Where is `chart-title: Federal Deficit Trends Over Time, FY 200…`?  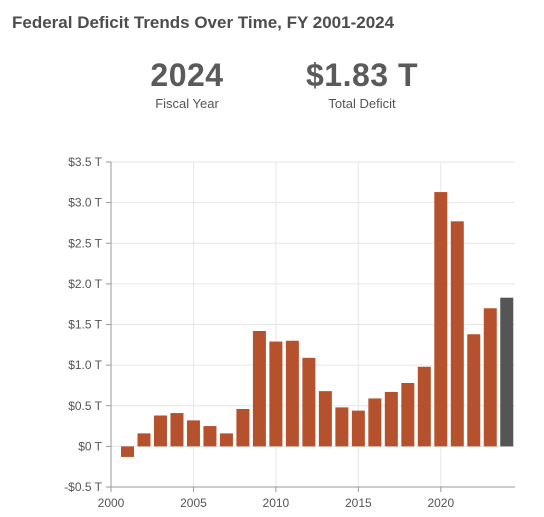 chart-title: Federal Deficit Trends Over Time, FY 200… is located at coordinates (203, 22).